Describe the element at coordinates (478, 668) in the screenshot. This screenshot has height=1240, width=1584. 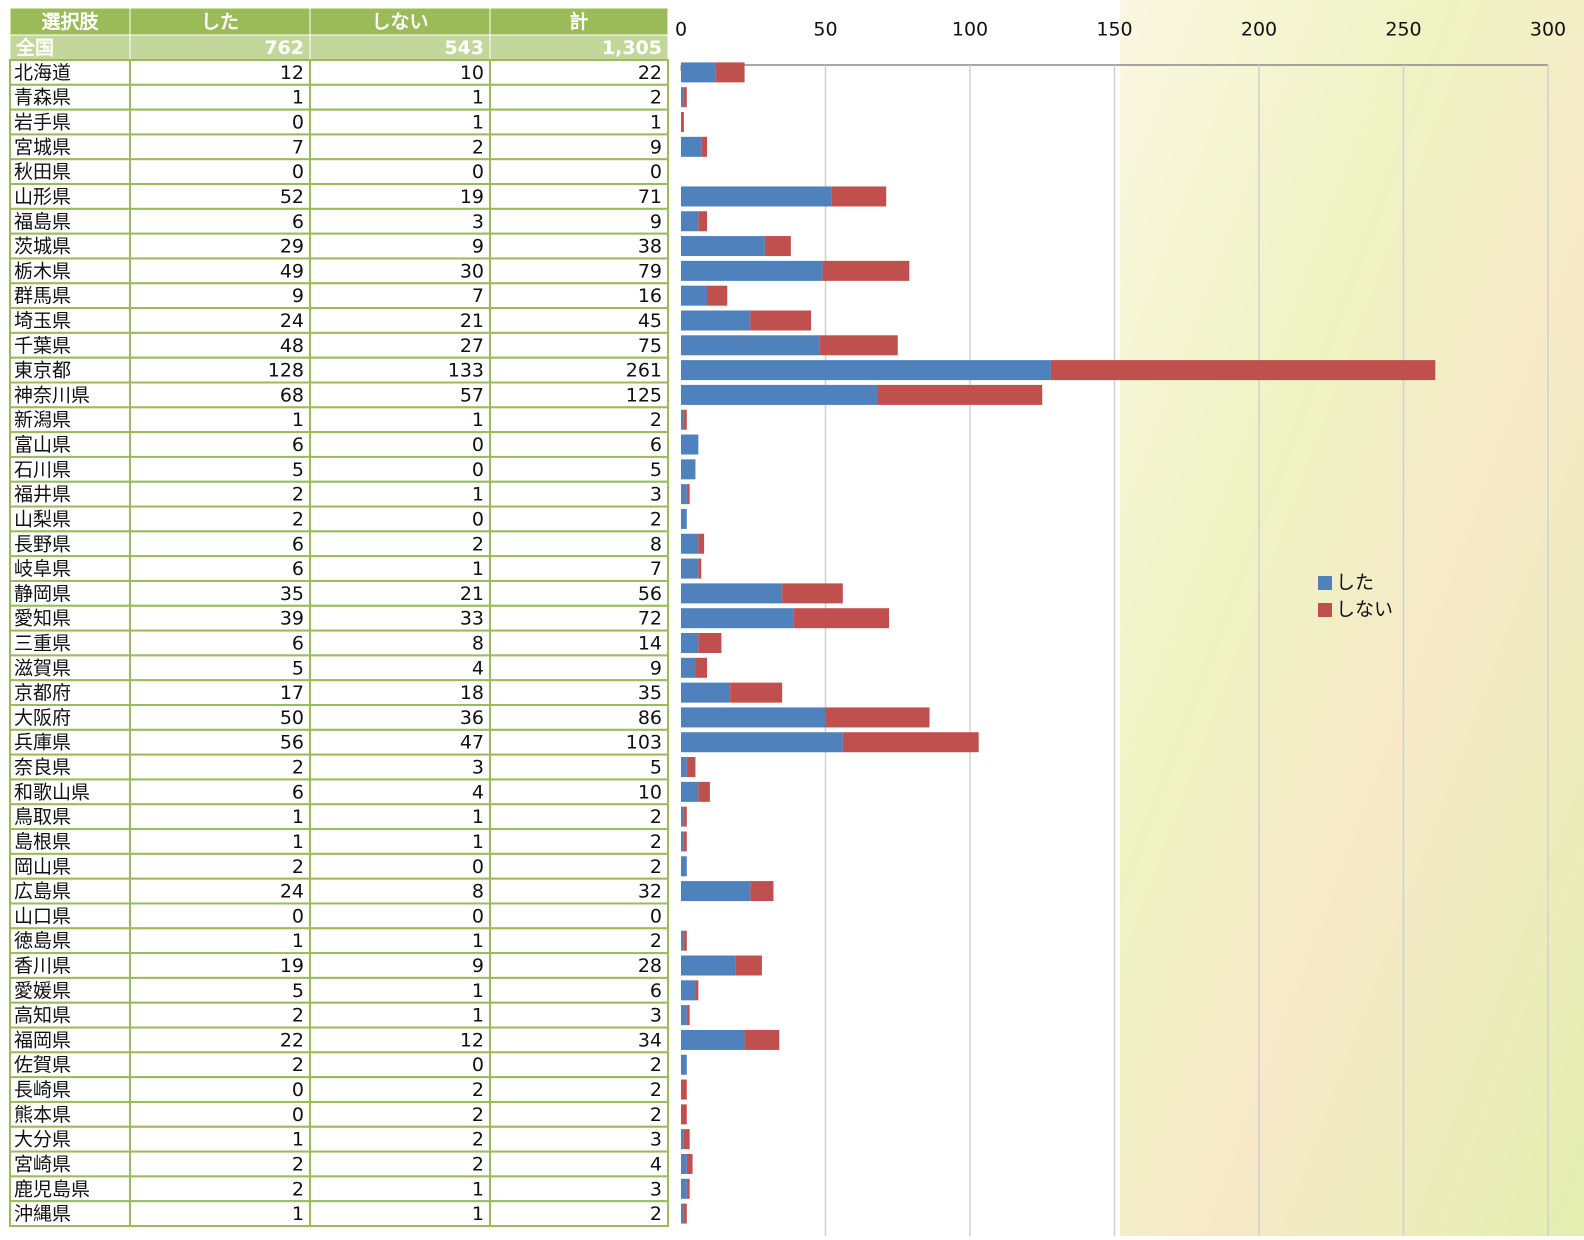
I see `cell-value: 4` at that location.